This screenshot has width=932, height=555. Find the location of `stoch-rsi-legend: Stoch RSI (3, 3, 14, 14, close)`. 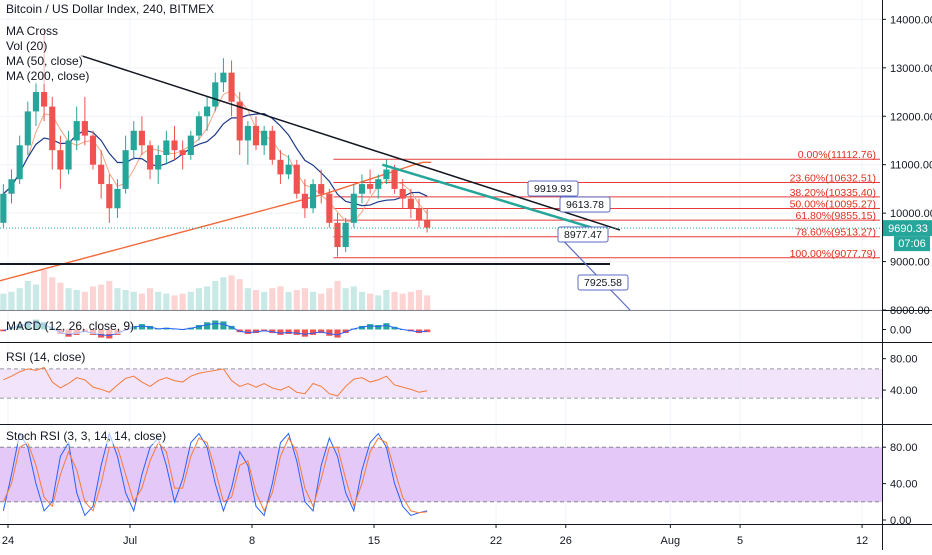

stoch-rsi-legend: Stoch RSI (3, 3, 14, 14, close) is located at coordinates (86, 436).